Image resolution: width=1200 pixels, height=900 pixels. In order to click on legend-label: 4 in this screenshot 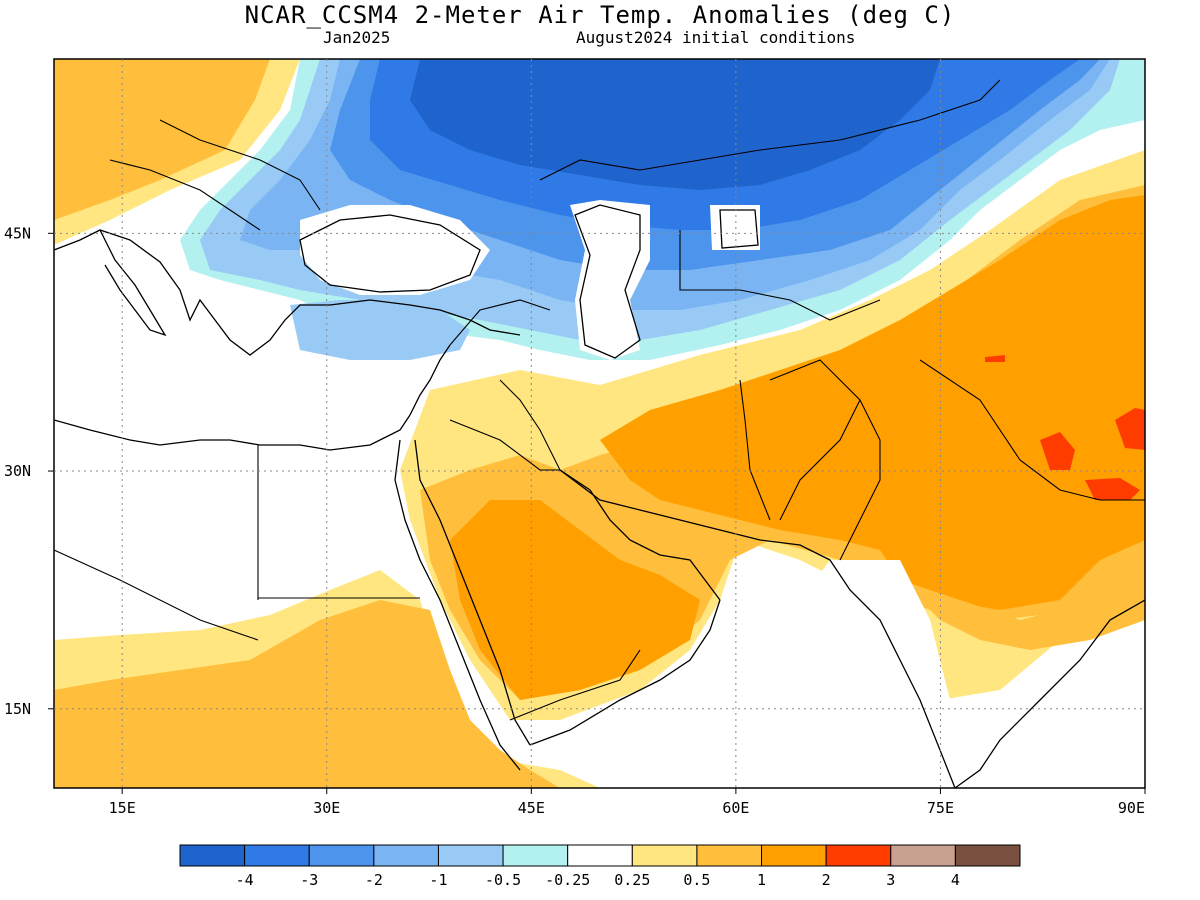, I will do `click(955, 880)`.